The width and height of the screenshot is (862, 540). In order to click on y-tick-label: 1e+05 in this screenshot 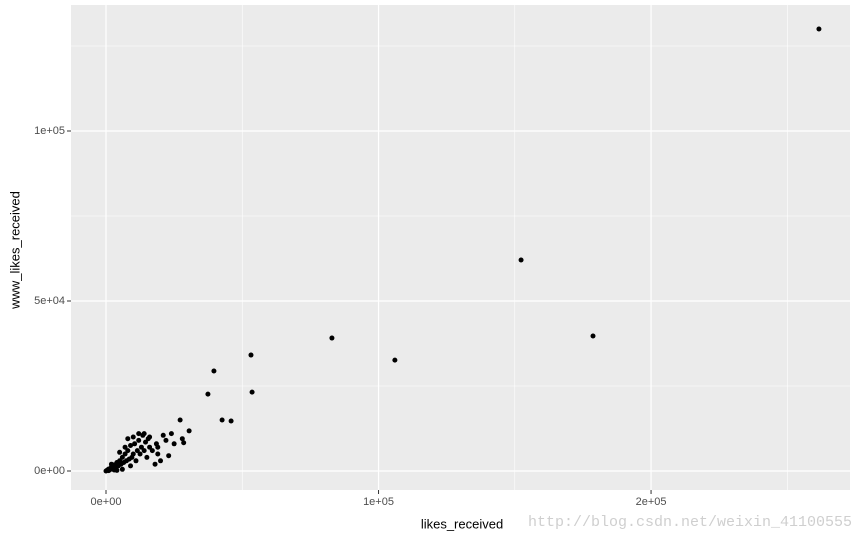, I will do `click(49, 131)`.